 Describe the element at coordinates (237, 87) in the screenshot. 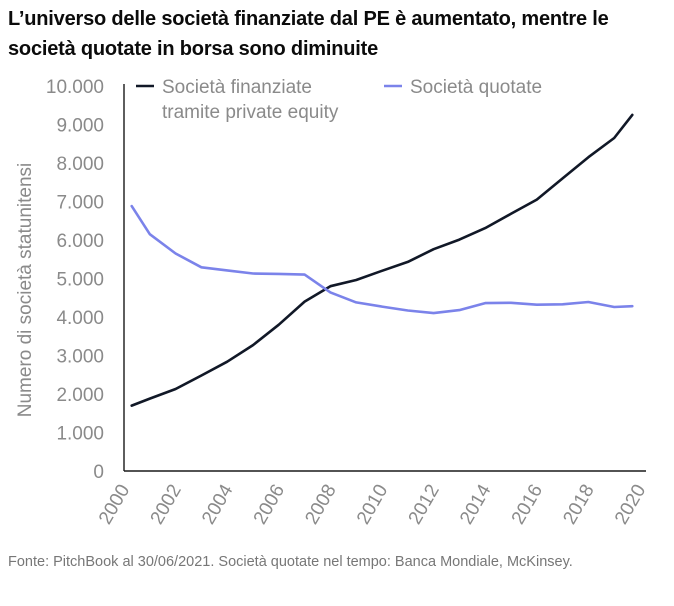

I see `legend-label: Società finanziate` at that location.